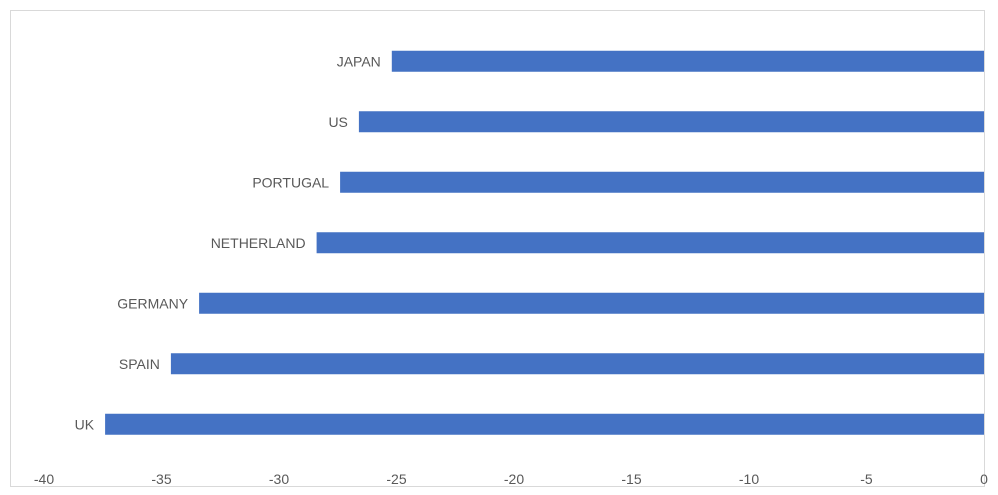 This screenshot has height=495, width=998. What do you see at coordinates (396, 479) in the screenshot?
I see `x-tick-label: -25` at bounding box center [396, 479].